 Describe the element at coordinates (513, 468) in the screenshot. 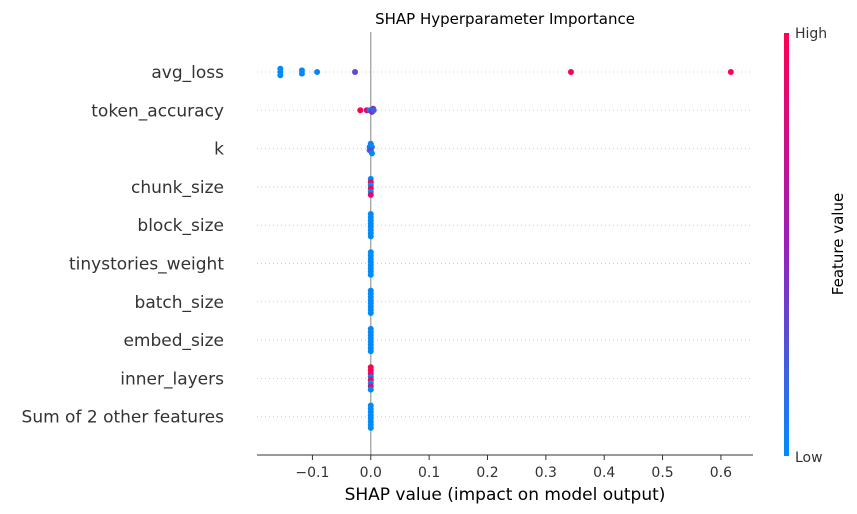

I see `x-axis-ticks: −0.1 0.0 0.1 0.2 0.3 0.4 0.5 0.6` at that location.